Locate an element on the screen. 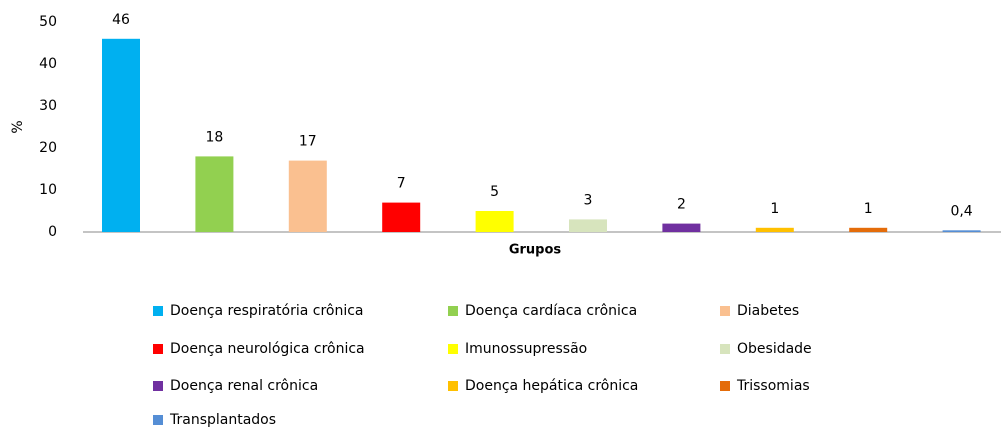 Image resolution: width=1001 pixels, height=428 pixels. x-axis-label: Grupos is located at coordinates (535, 250).